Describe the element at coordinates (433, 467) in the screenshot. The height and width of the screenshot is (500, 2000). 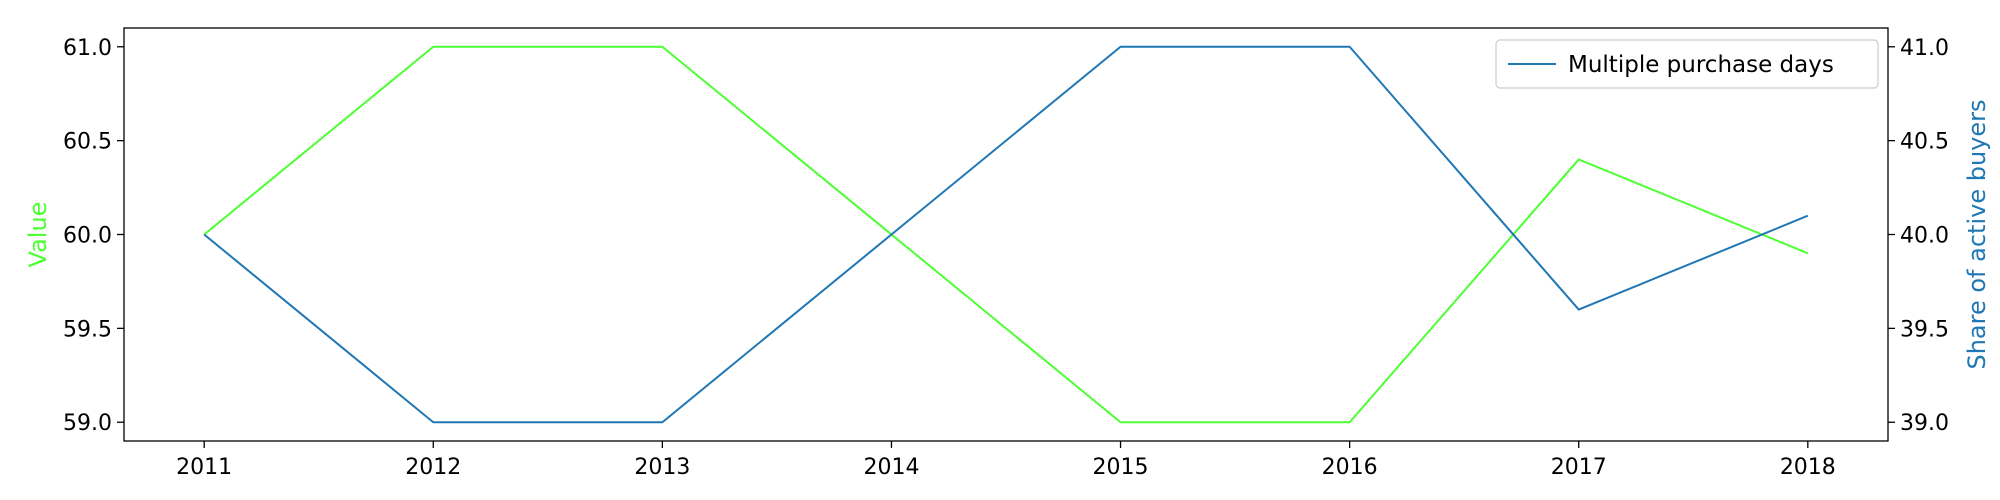
I see `x-tick-label: 2012` at that location.